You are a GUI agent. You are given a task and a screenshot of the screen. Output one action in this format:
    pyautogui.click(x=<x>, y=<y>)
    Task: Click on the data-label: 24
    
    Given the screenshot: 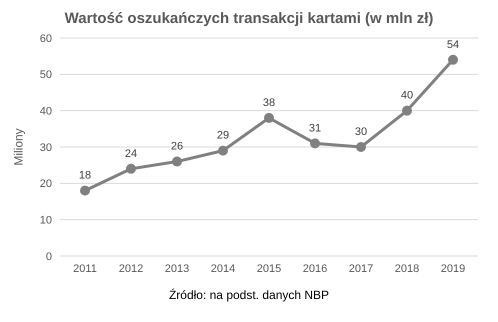 What is the action you would take?
    pyautogui.click(x=131, y=154)
    